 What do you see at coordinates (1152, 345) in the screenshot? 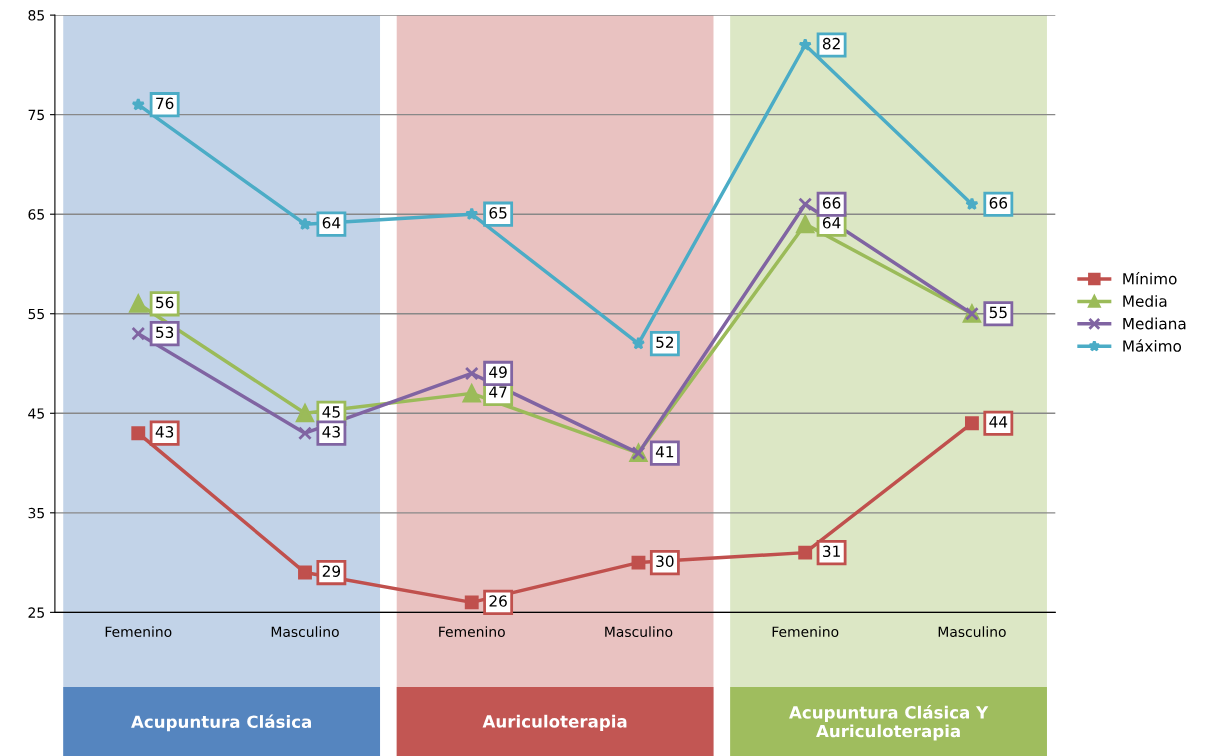
I see `legend-label: Máximo` at bounding box center [1152, 345].